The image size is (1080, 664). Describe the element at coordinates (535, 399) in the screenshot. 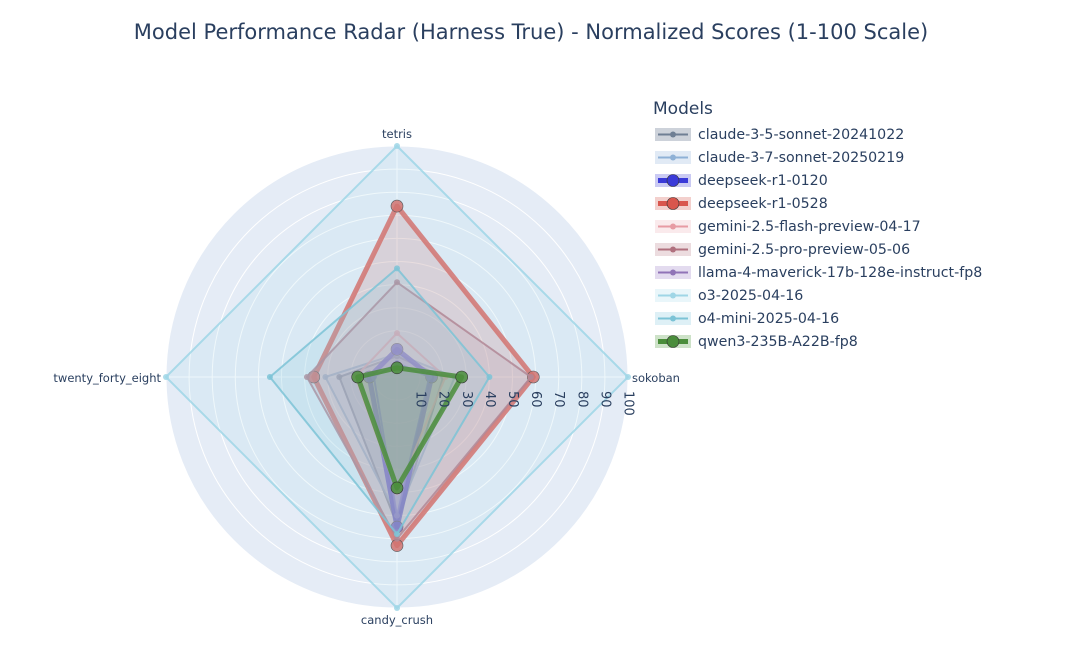

I see `radial-tick-label: 60` at that location.